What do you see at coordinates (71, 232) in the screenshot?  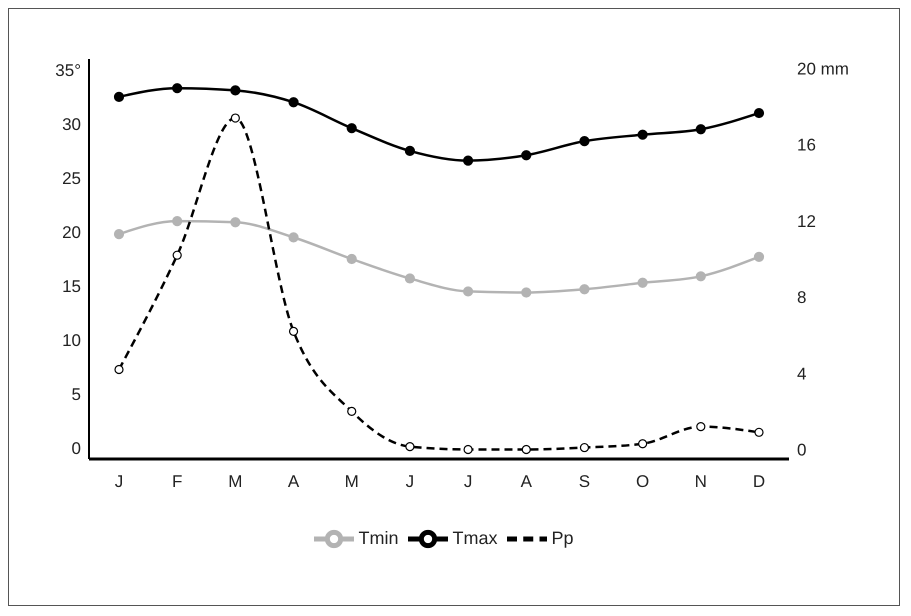 I see `y-tick-label: 20` at bounding box center [71, 232].